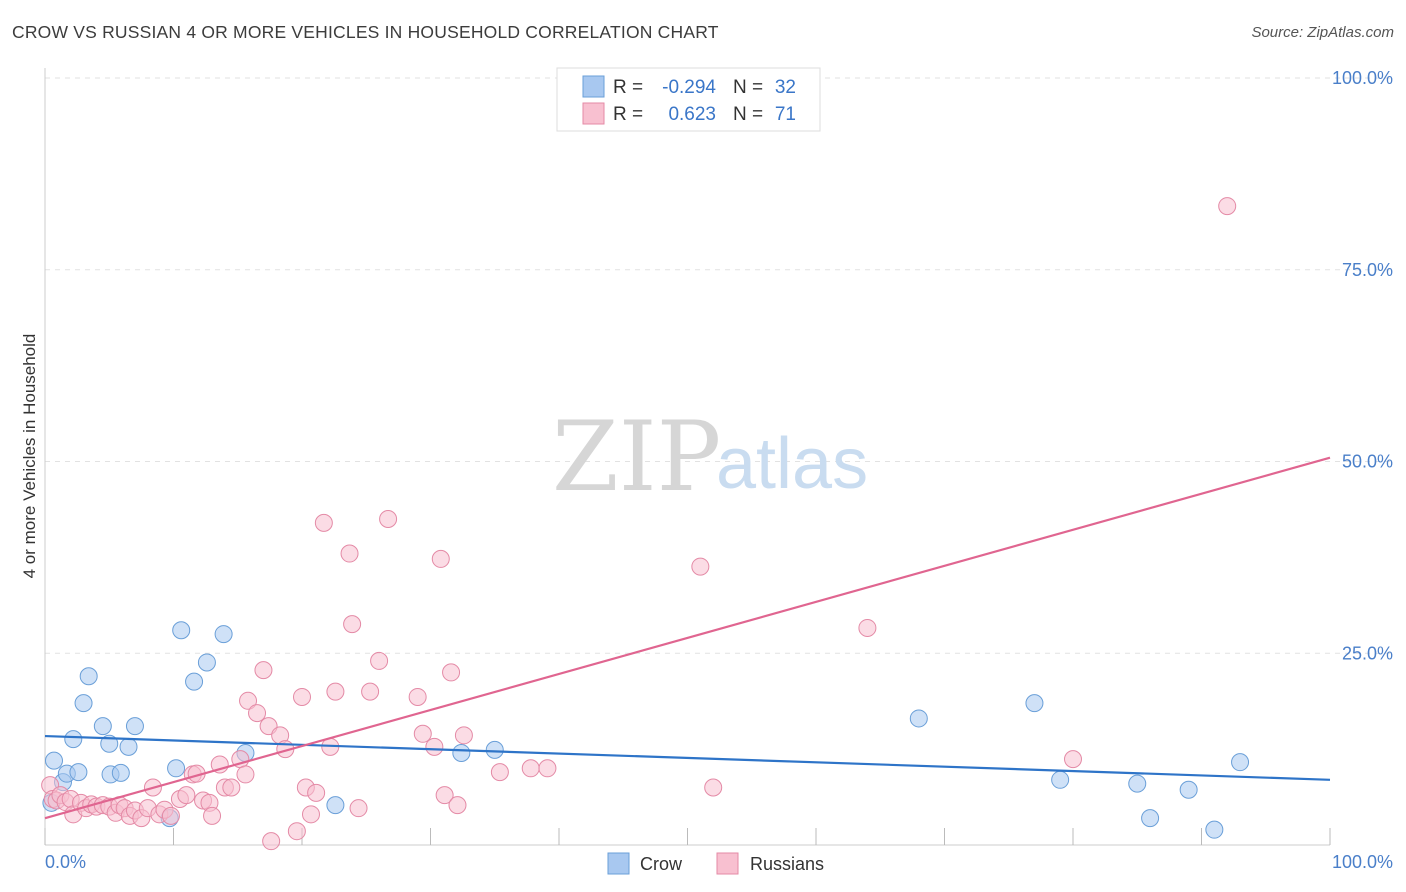 The height and width of the screenshot is (892, 1406). I want to click on watermark-zip: ZIP, so click(636, 457).